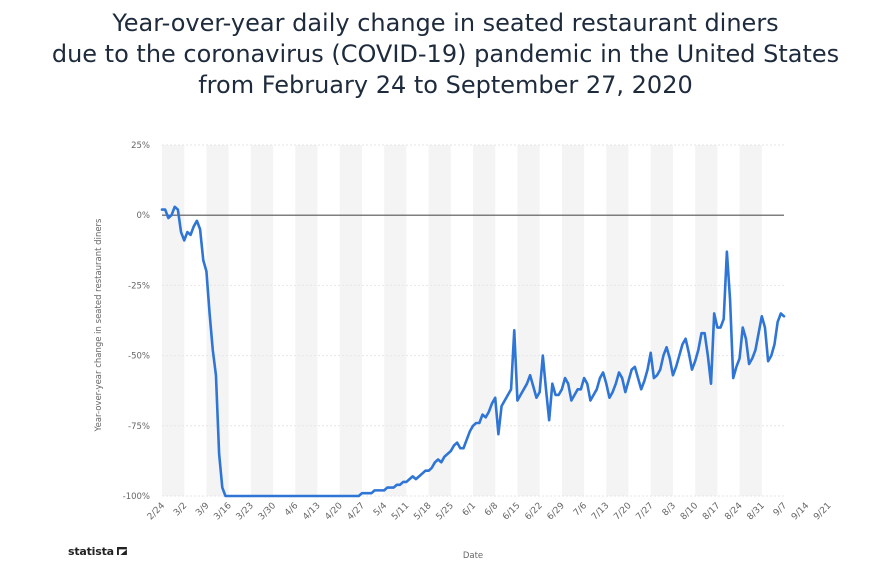  What do you see at coordinates (91, 551) in the screenshot?
I see `brand-name: statista` at bounding box center [91, 551].